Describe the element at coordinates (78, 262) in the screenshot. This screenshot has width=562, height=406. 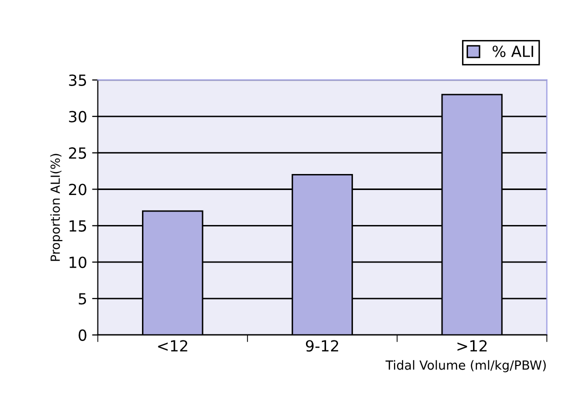
I see `y-tick-label: 10` at that location.